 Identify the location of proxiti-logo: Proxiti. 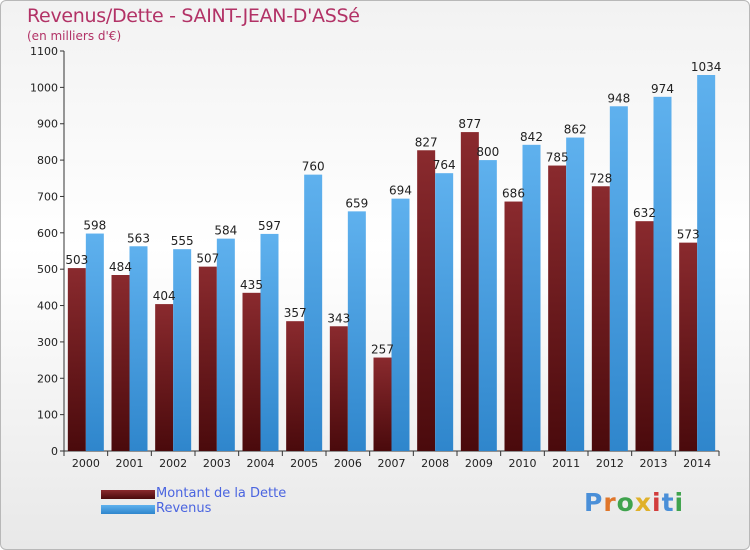
(634, 502).